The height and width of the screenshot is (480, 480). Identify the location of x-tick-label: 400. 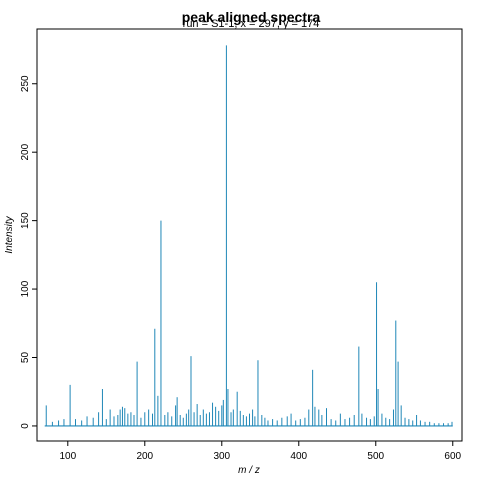
(298, 456).